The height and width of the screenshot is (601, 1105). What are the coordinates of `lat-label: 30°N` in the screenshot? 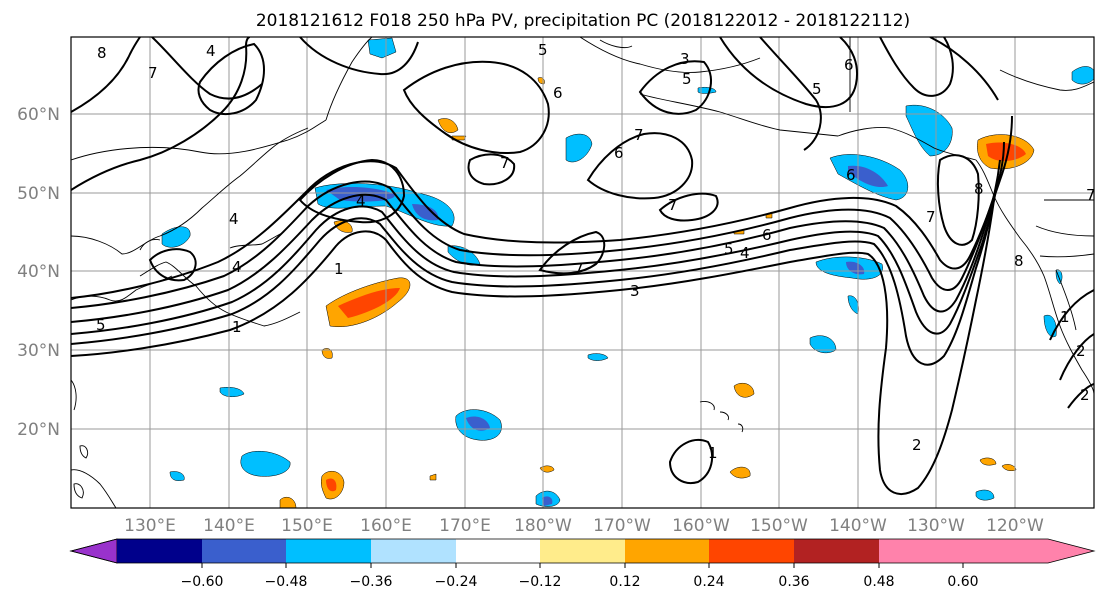 It's located at (38, 351).